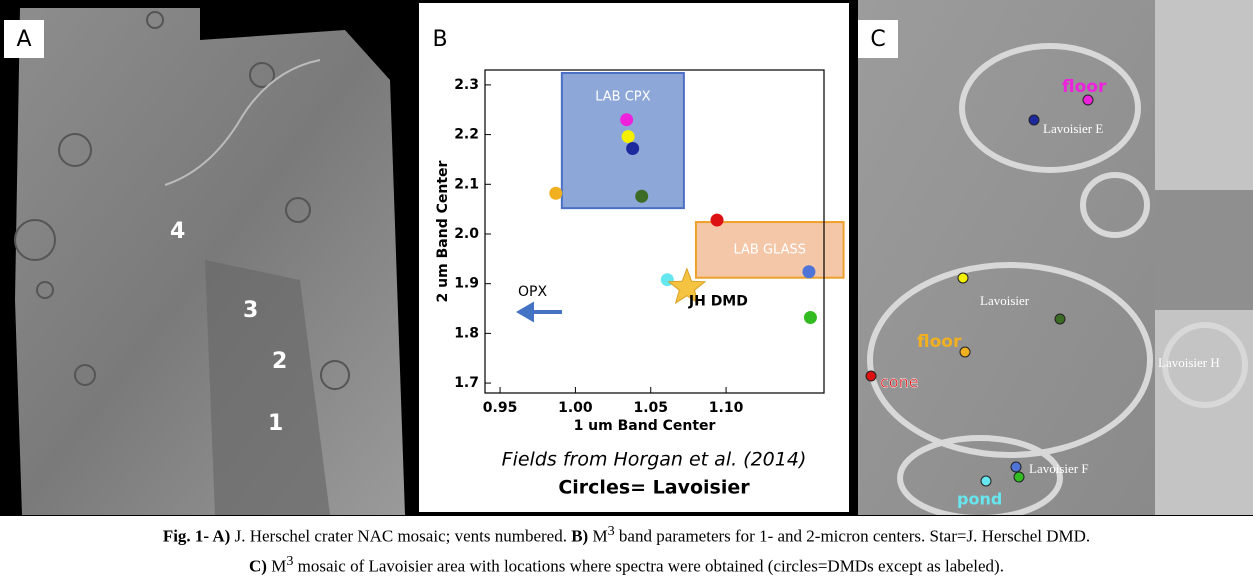 The image size is (1253, 578). Describe the element at coordinates (466, 234) in the screenshot. I see `y-tick-label: 2.0` at that location.